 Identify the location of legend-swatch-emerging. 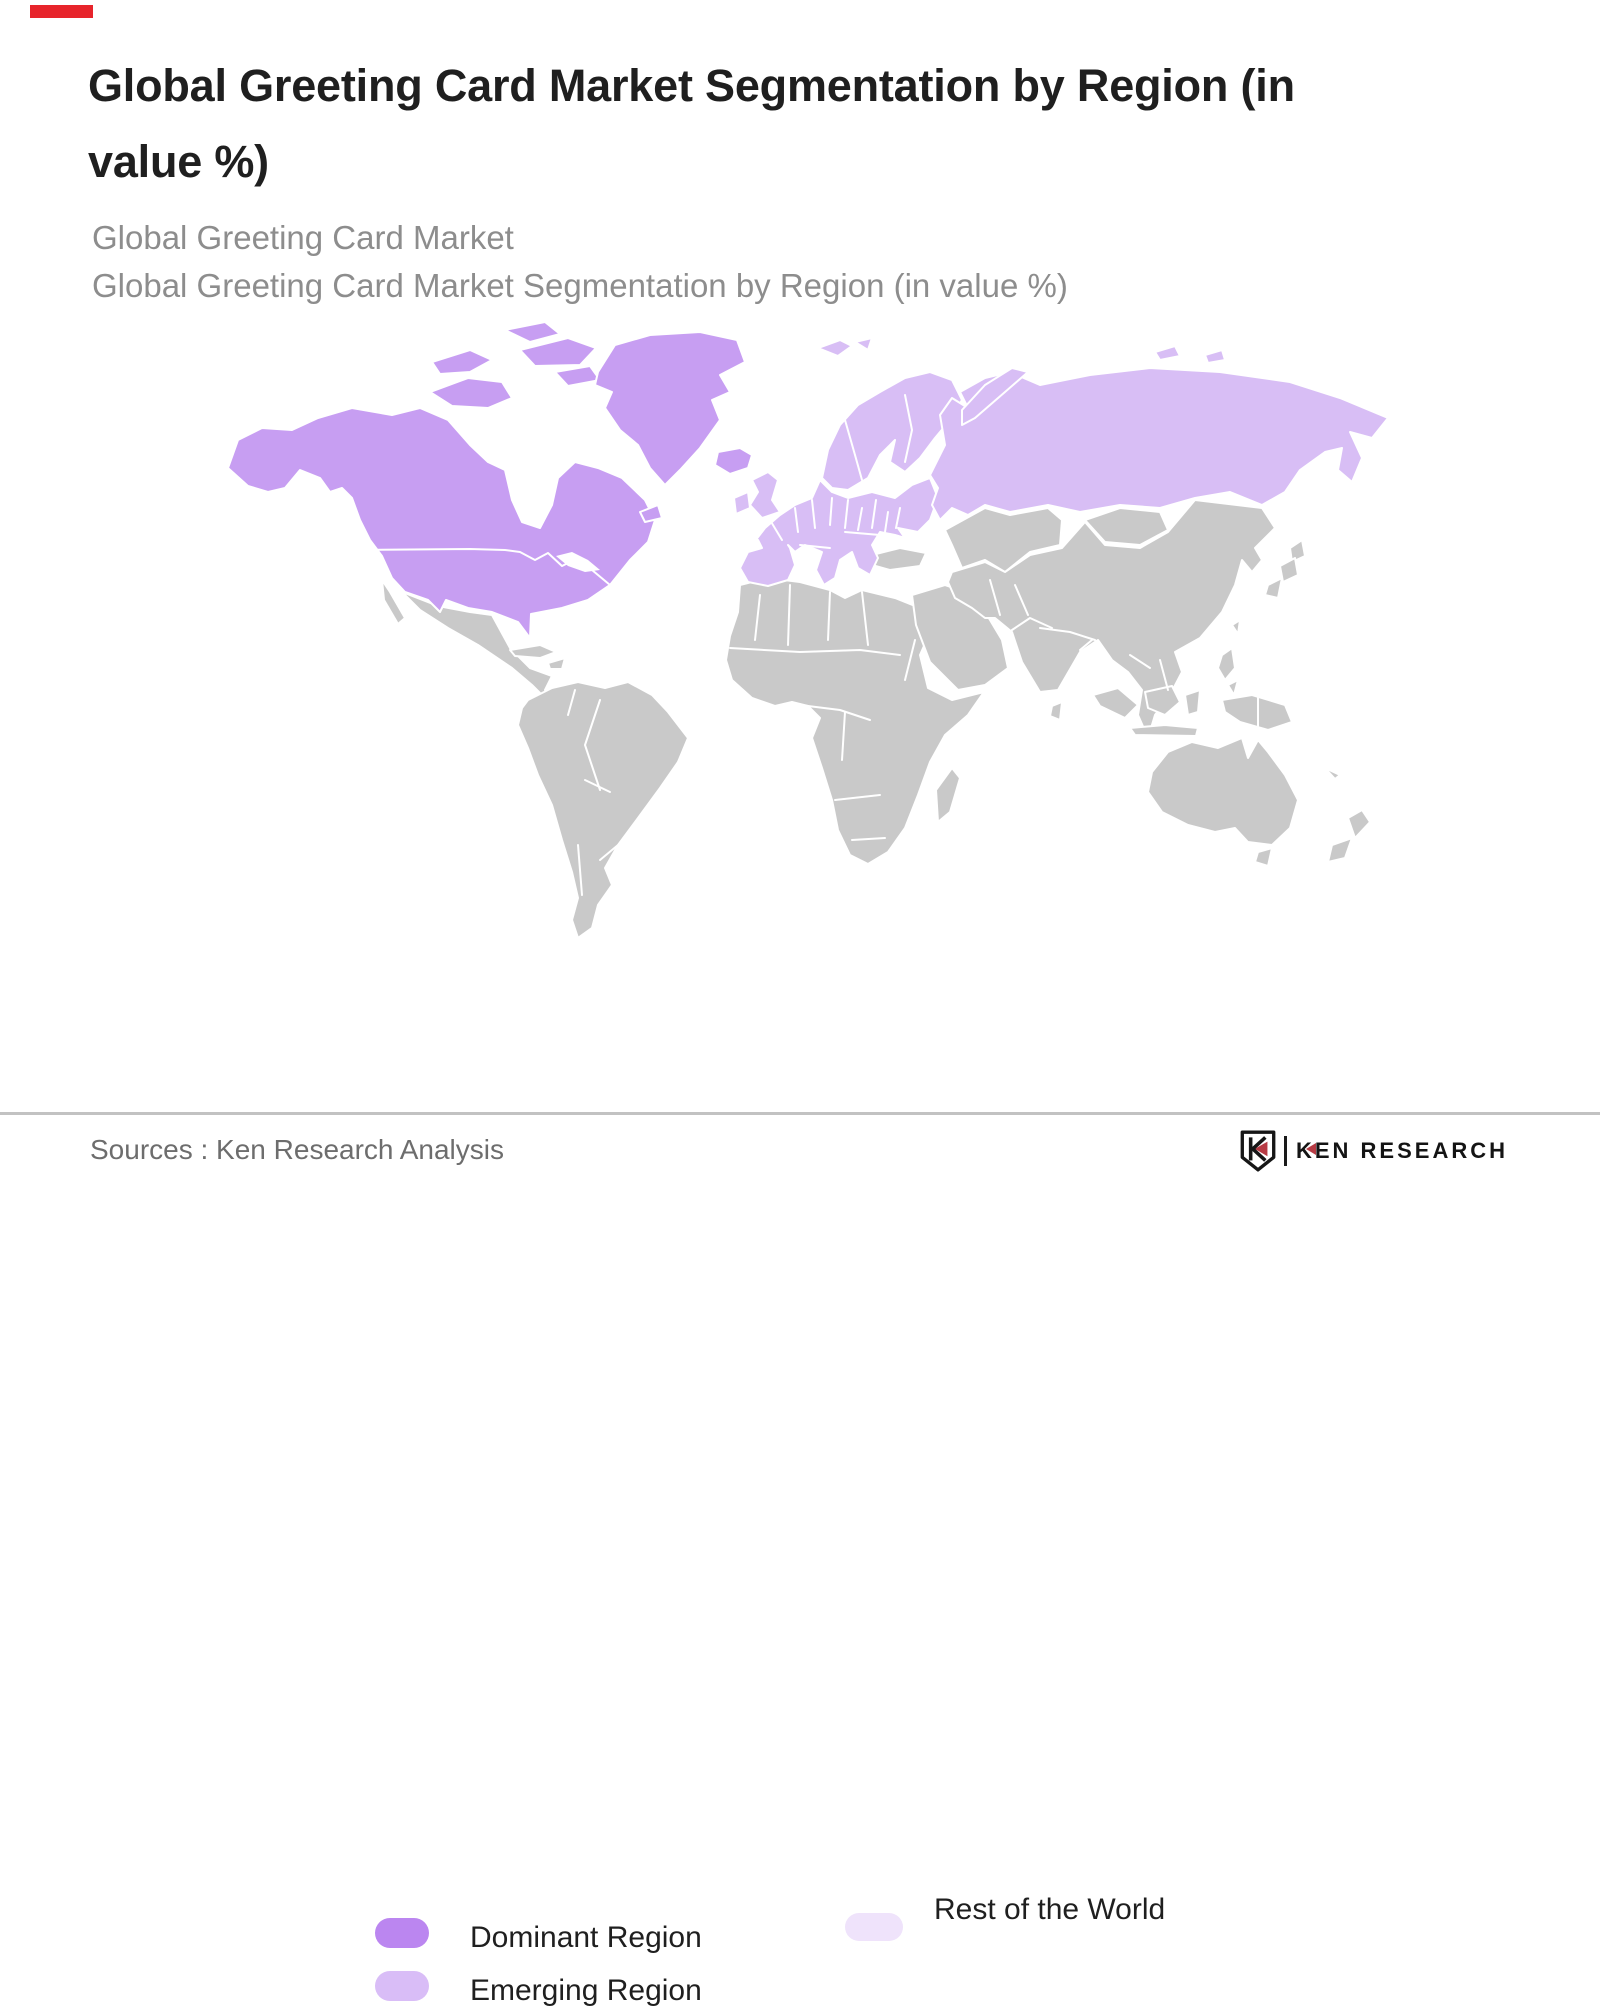
(402, 1986).